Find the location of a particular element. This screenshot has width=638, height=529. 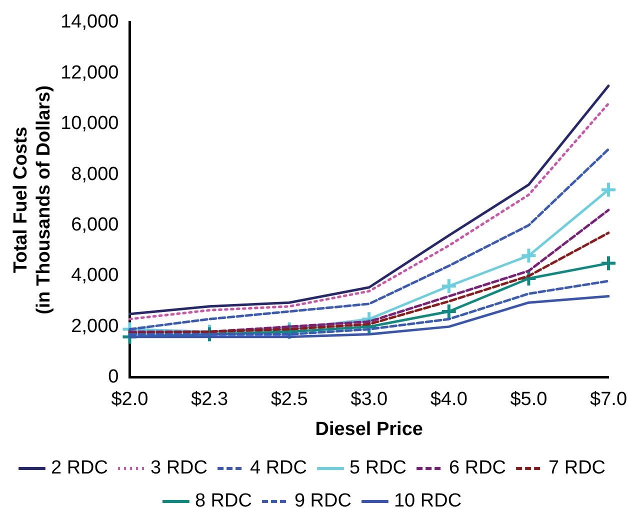

y-axis-title: Total Fuel Costs (in Thousands of Dollars) is located at coordinates (32, 199).